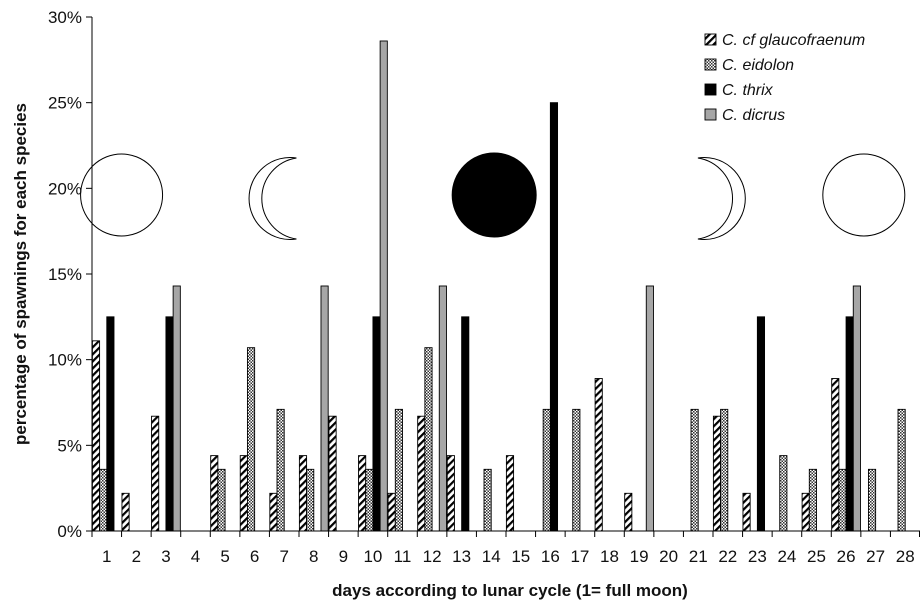 Image resolution: width=920 pixels, height=603 pixels. Describe the element at coordinates (494, 195) in the screenshot. I see `new-moon-icon` at that location.